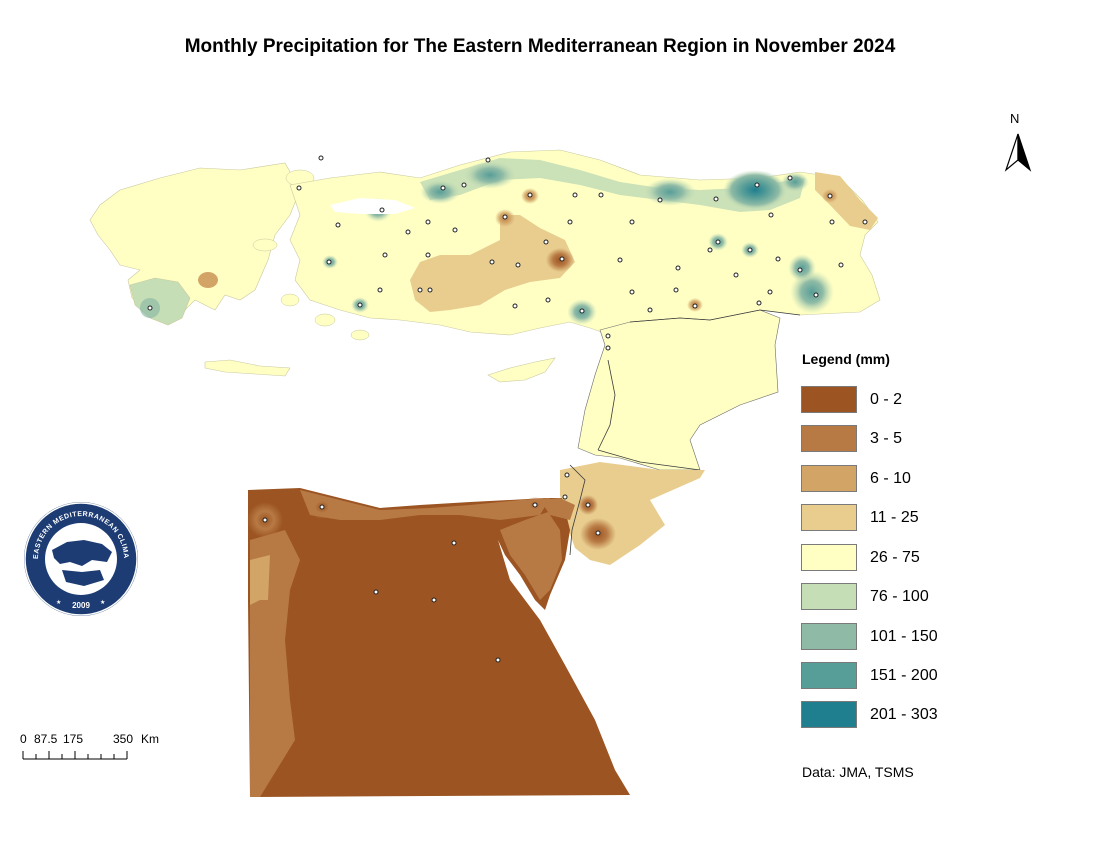 The height and width of the screenshot is (850, 1100). Describe the element at coordinates (123, 739) in the screenshot. I see `scale-label: 350` at that location.